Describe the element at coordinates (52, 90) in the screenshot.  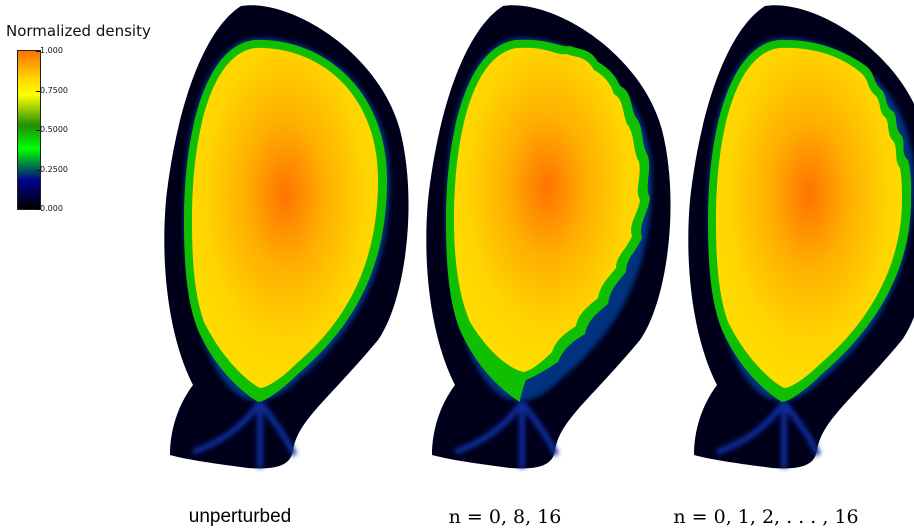
I see `colorbar-tick-2: 0.7500` at that location.